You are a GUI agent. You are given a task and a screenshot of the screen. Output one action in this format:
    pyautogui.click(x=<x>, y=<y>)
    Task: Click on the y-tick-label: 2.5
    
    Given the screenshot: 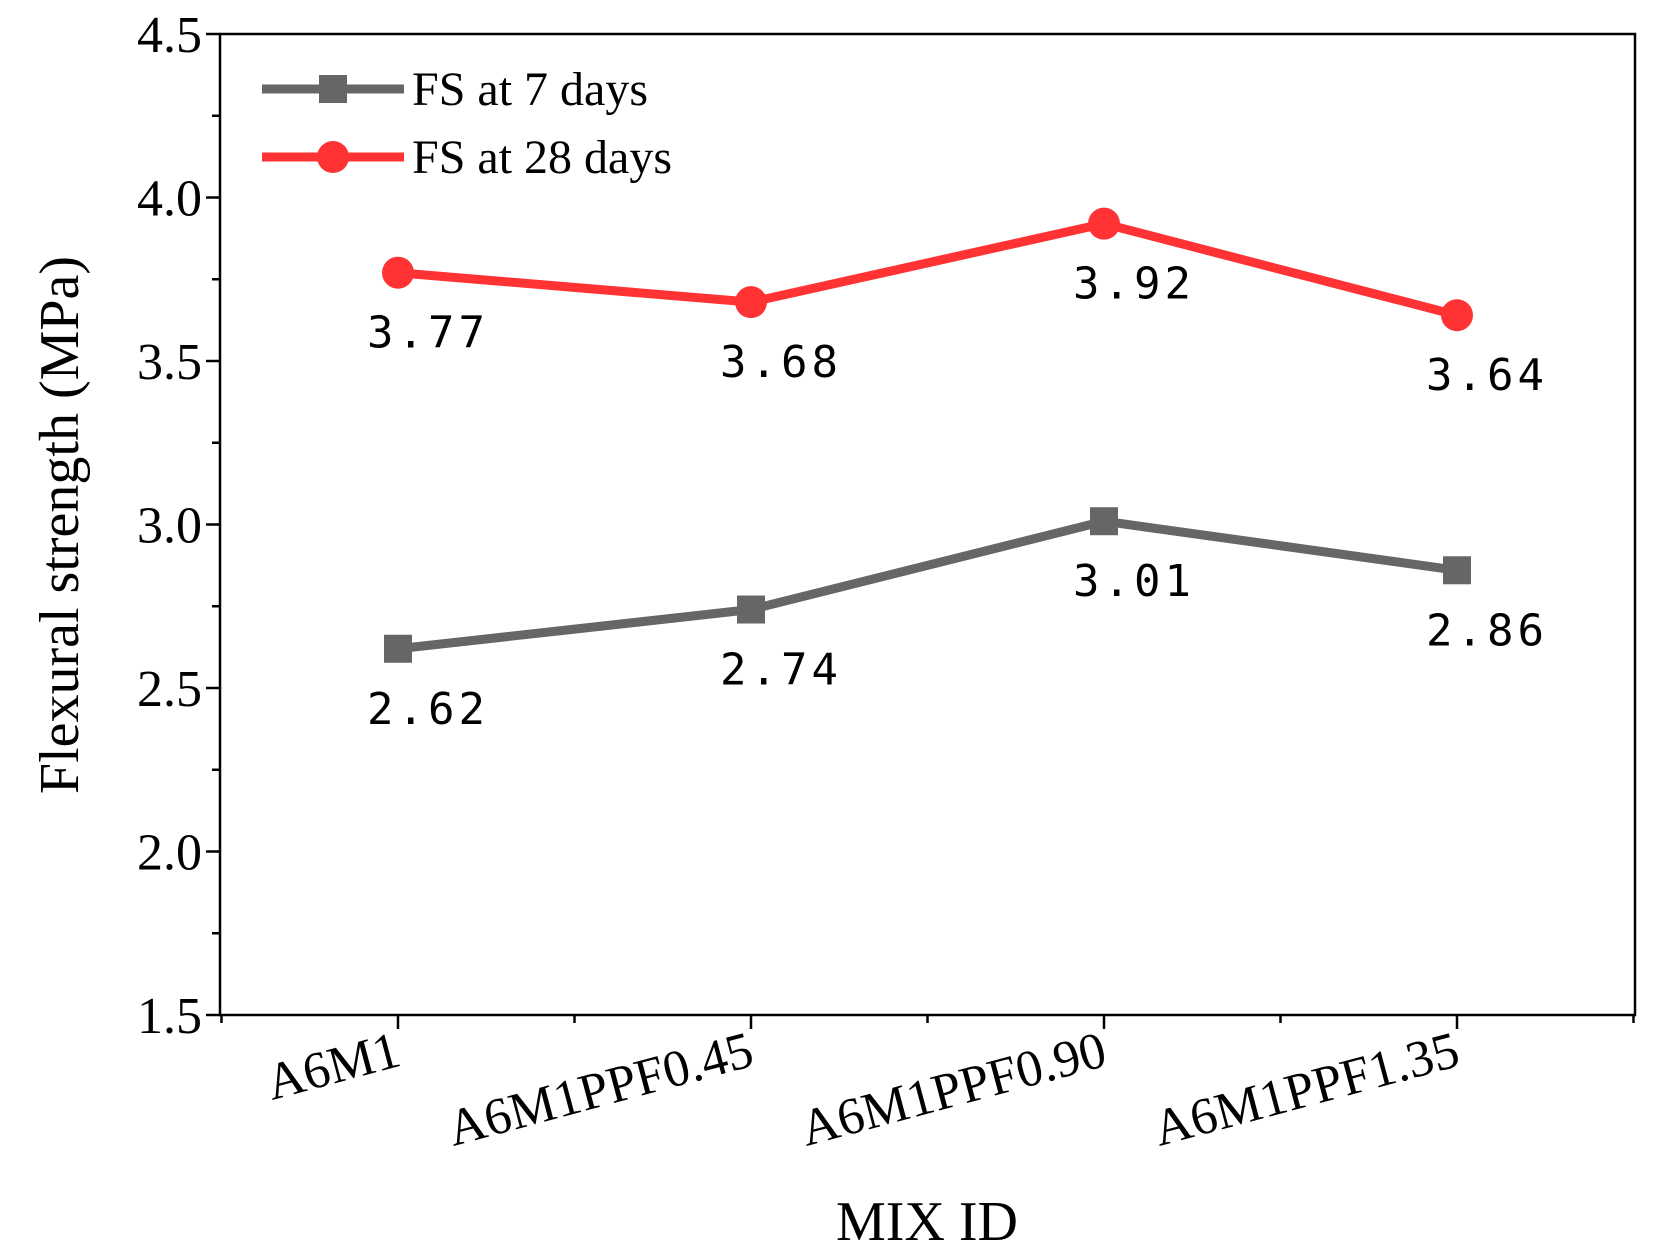 What is the action you would take?
    pyautogui.click(x=169, y=689)
    